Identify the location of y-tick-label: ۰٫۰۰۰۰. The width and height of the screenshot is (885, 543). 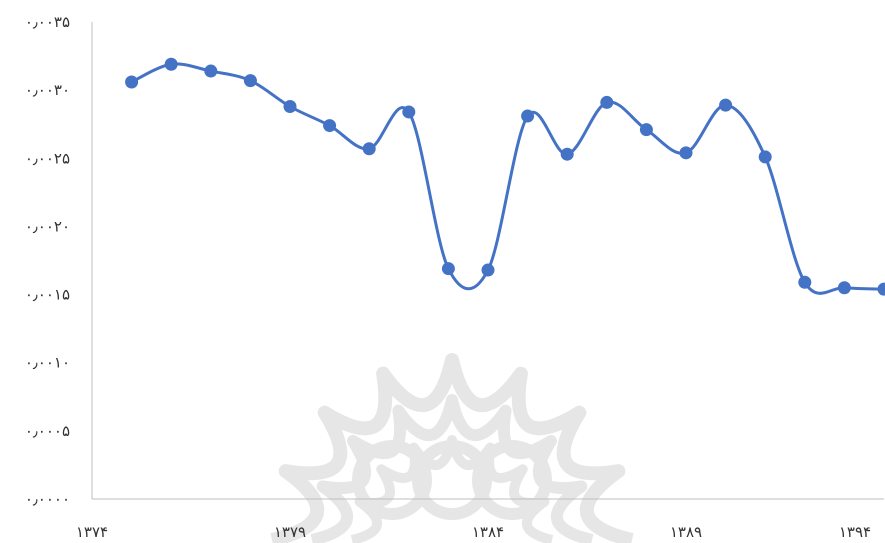
(47, 499).